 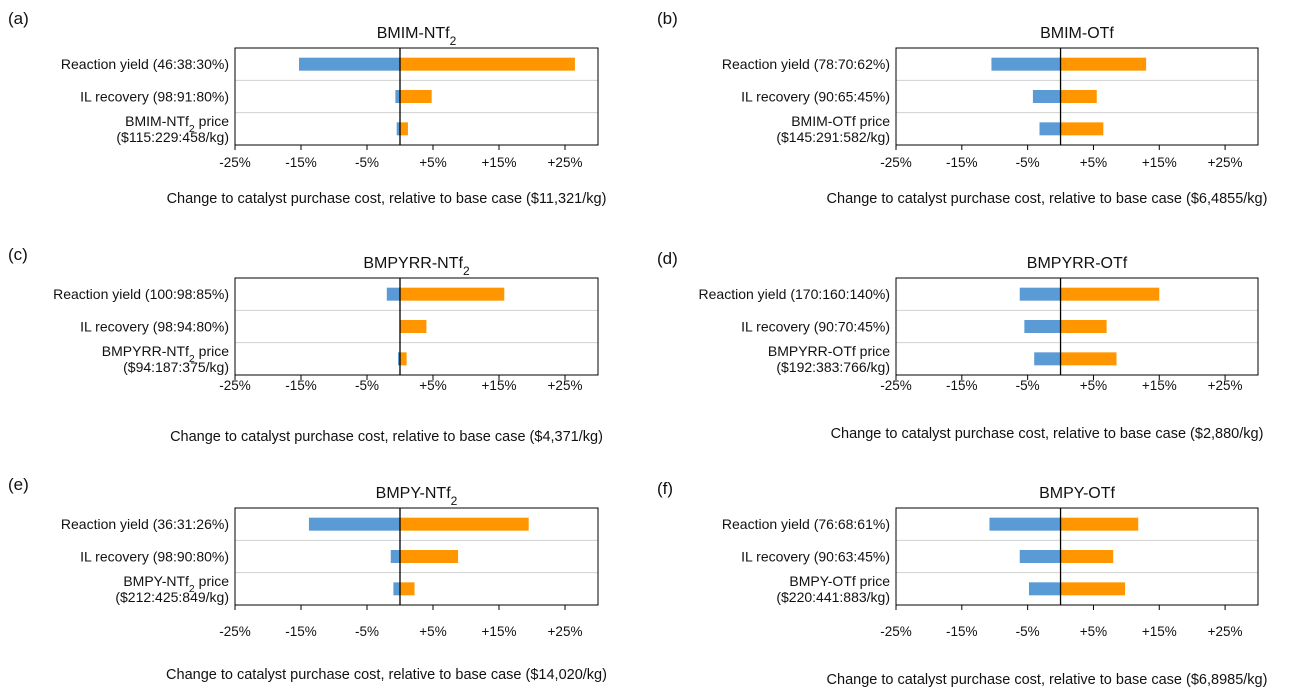 I want to click on category-label: Reaction yield (100:98:85%), so click(x=141, y=294).